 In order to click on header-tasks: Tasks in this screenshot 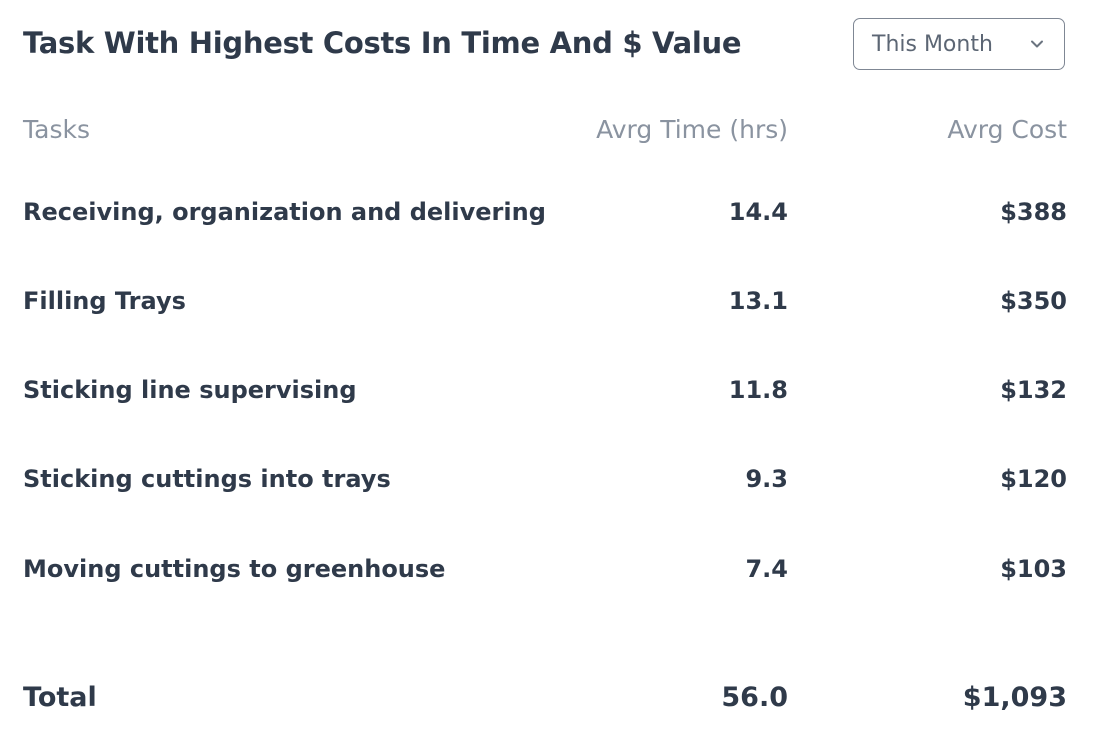, I will do `click(56, 129)`.